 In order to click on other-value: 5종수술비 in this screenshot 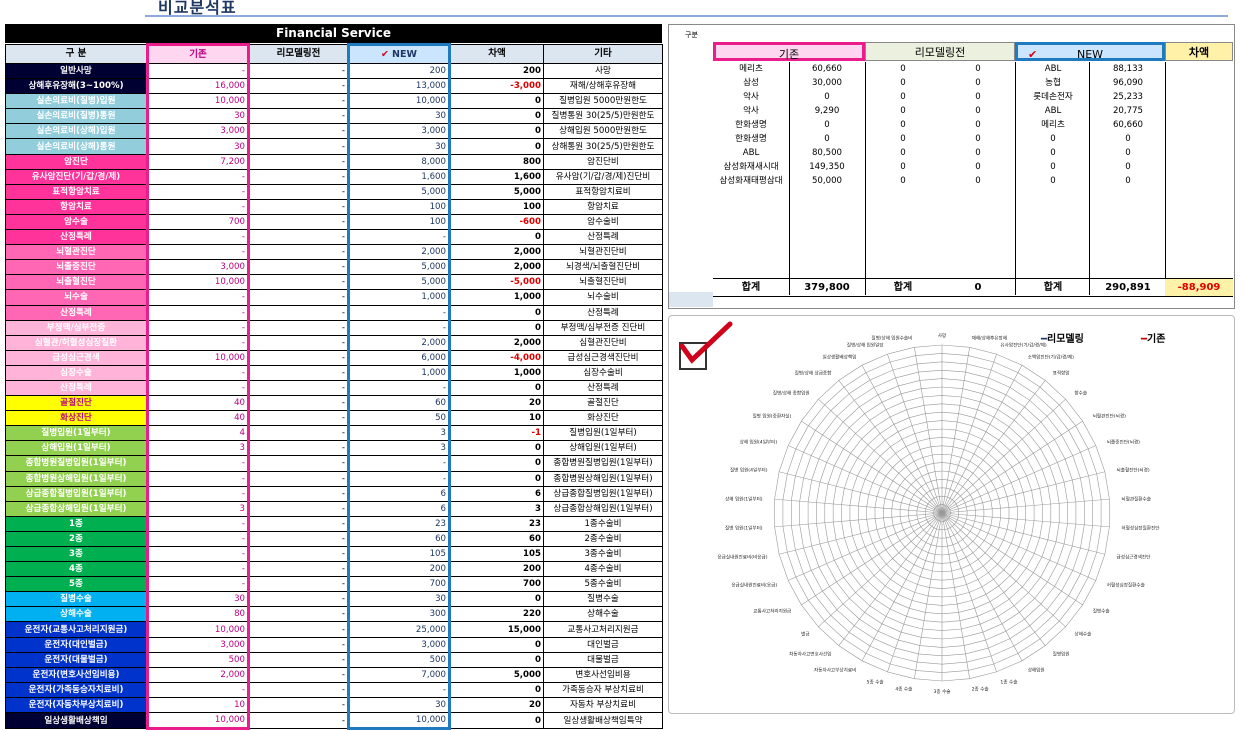, I will do `click(603, 584)`.